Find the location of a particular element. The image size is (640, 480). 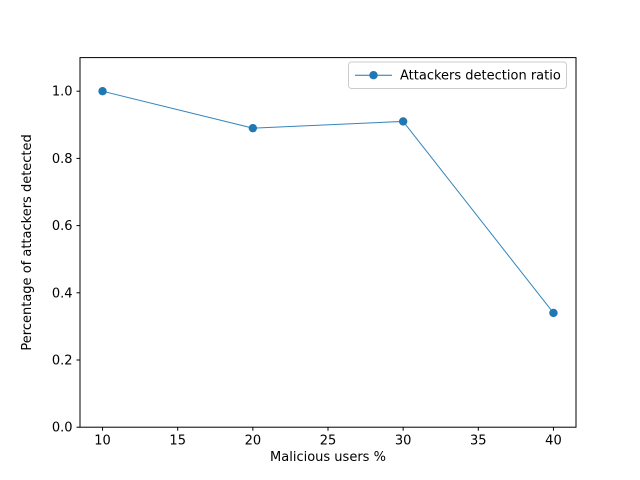

x-tick-label: 30 is located at coordinates (403, 441).